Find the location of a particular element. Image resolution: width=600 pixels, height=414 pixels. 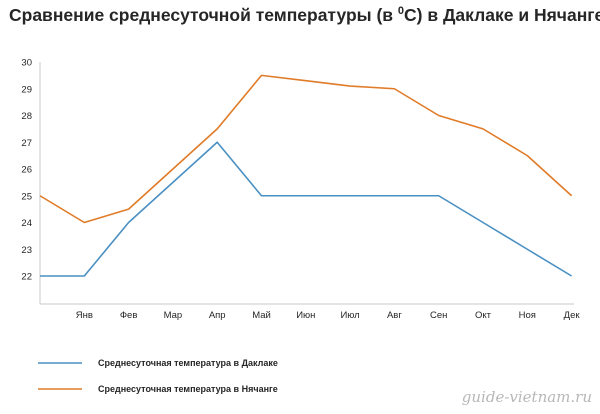

legend-label-1: Среднесуточная температура в Даклаке is located at coordinates (188, 363).